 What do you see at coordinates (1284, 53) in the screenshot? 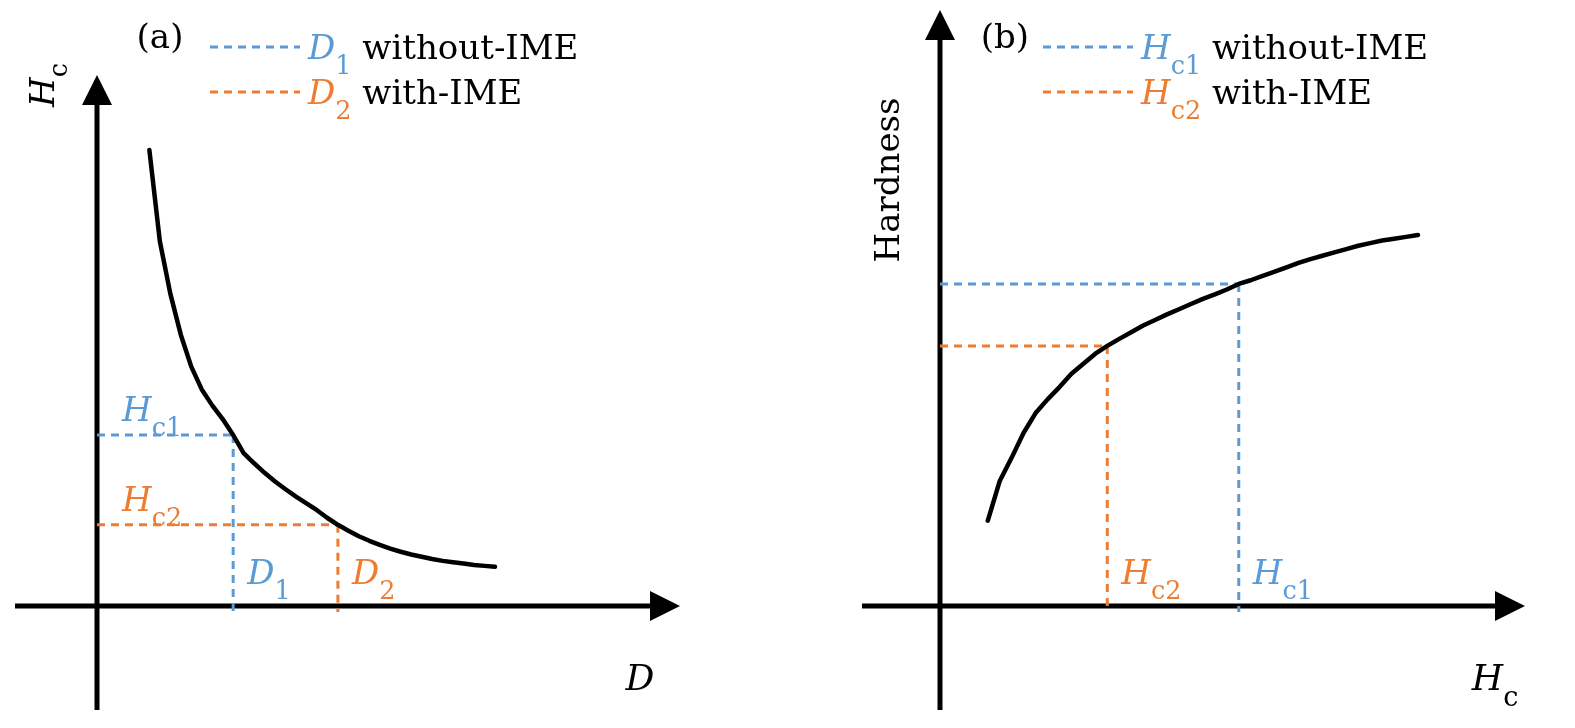
I see `legend-label: H$_{c1}$ without-IME` at bounding box center [1284, 53].